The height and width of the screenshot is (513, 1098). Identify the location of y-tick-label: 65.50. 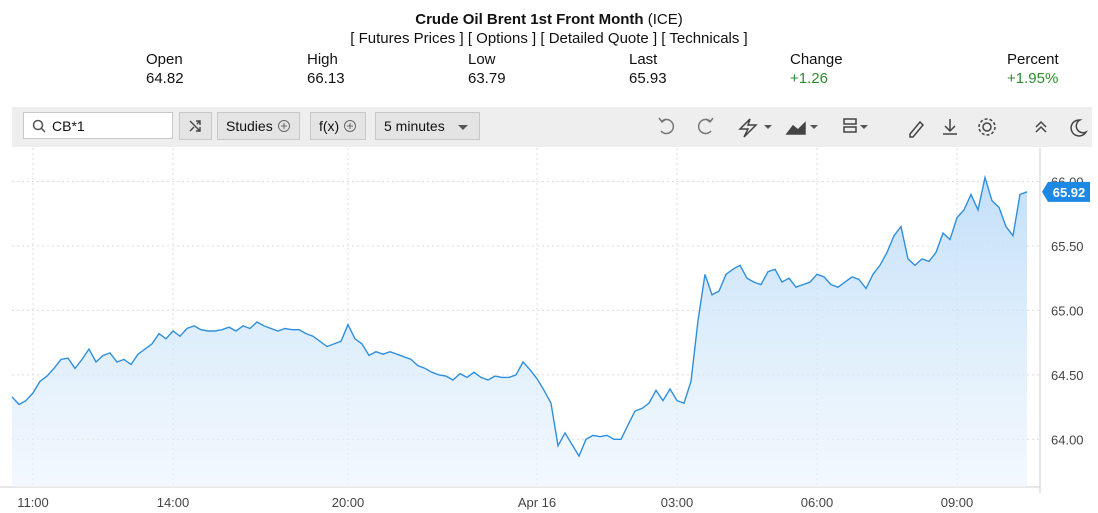
(1067, 246).